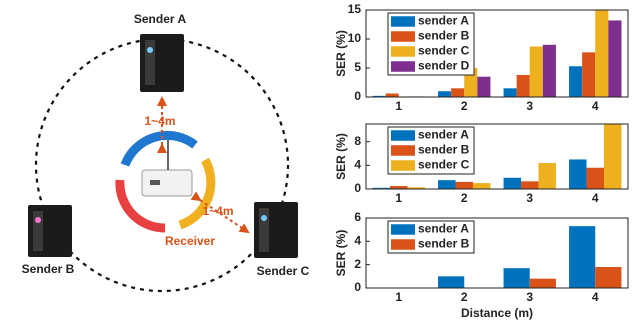  Describe the element at coordinates (357, 67) in the screenshot. I see `y-tick-label: 5` at that location.